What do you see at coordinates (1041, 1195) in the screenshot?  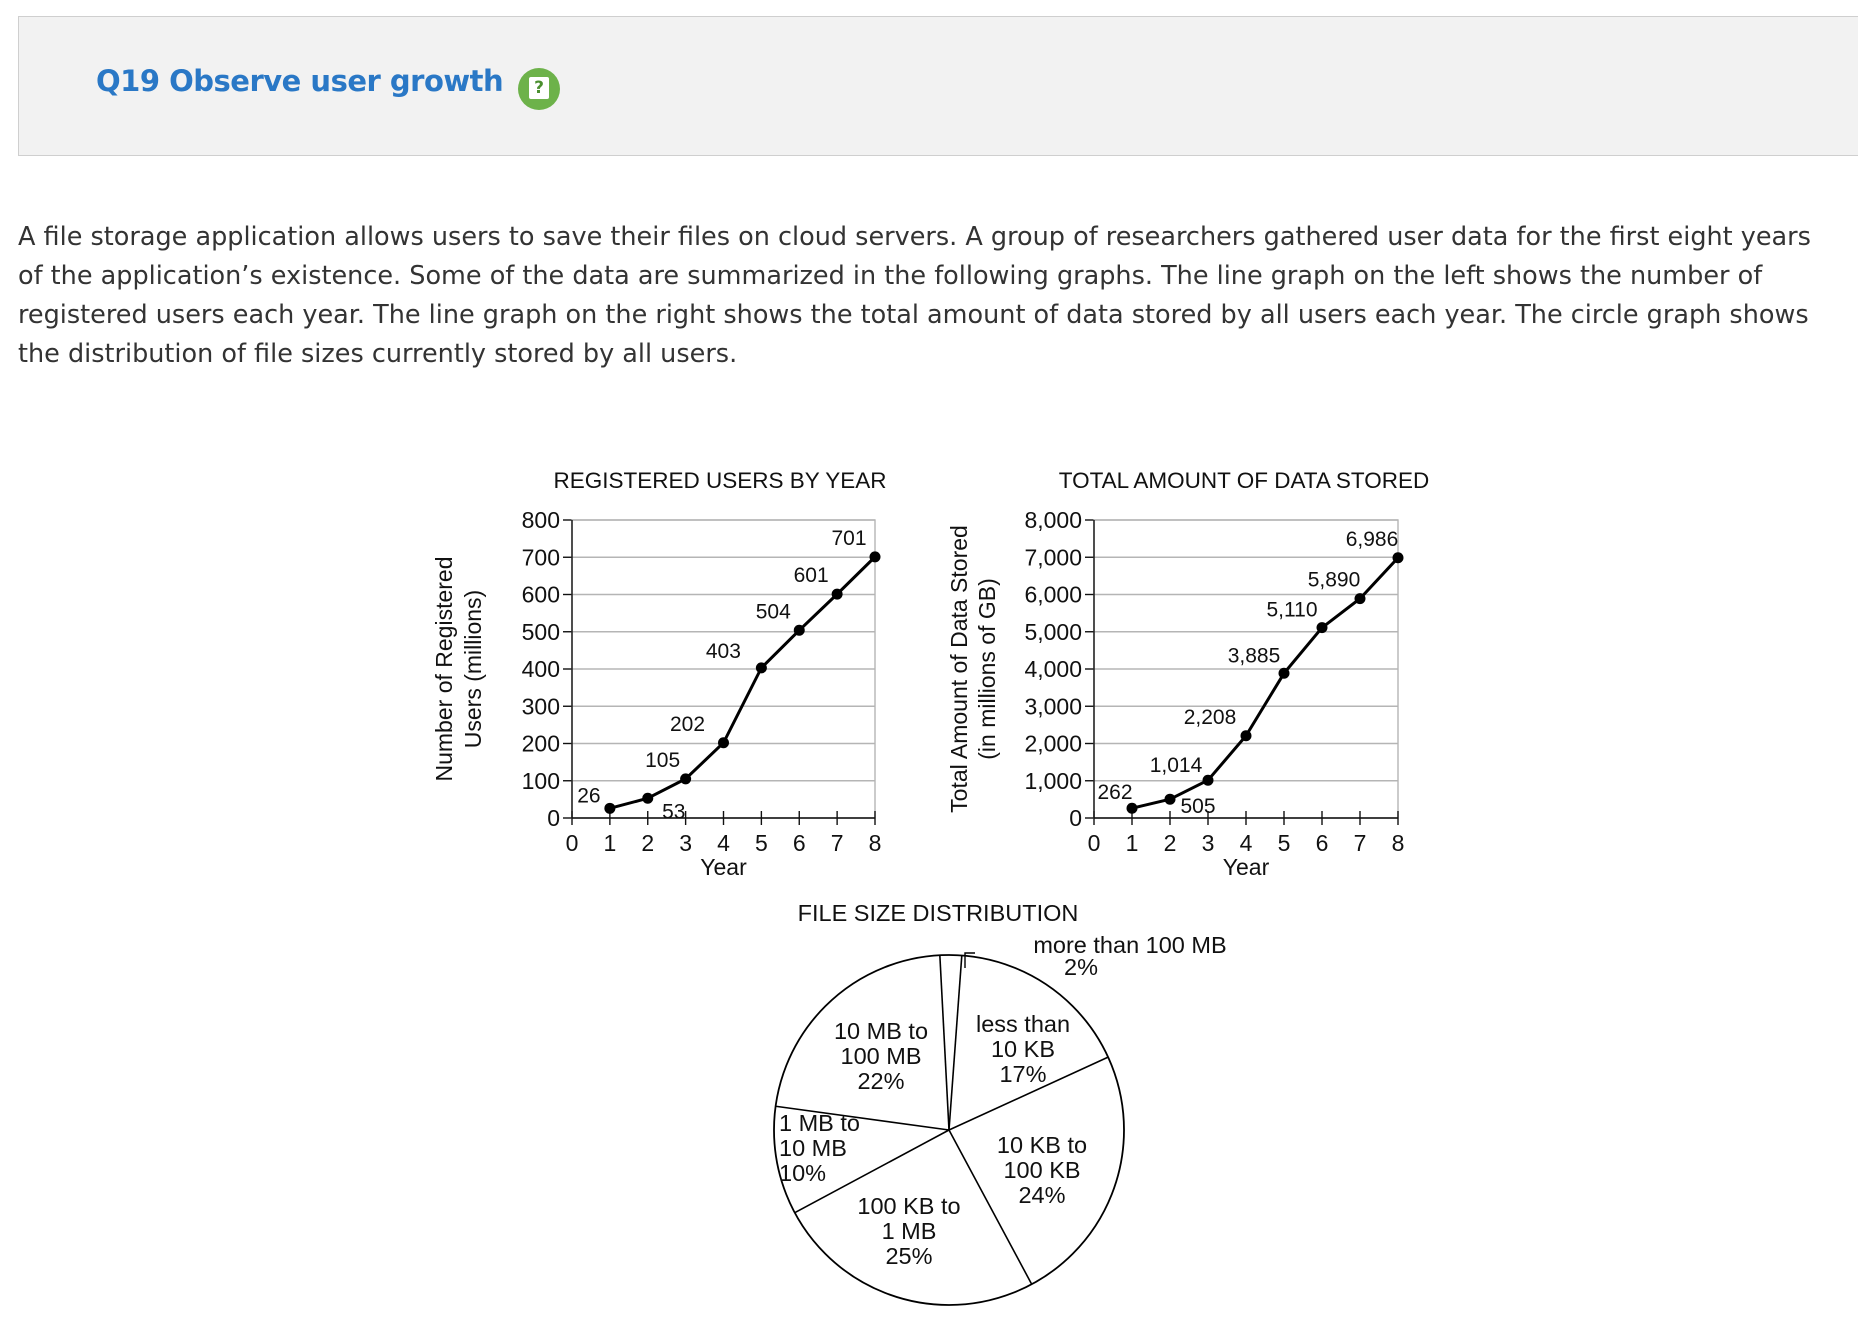 I see `slice-label: 24%` at bounding box center [1041, 1195].